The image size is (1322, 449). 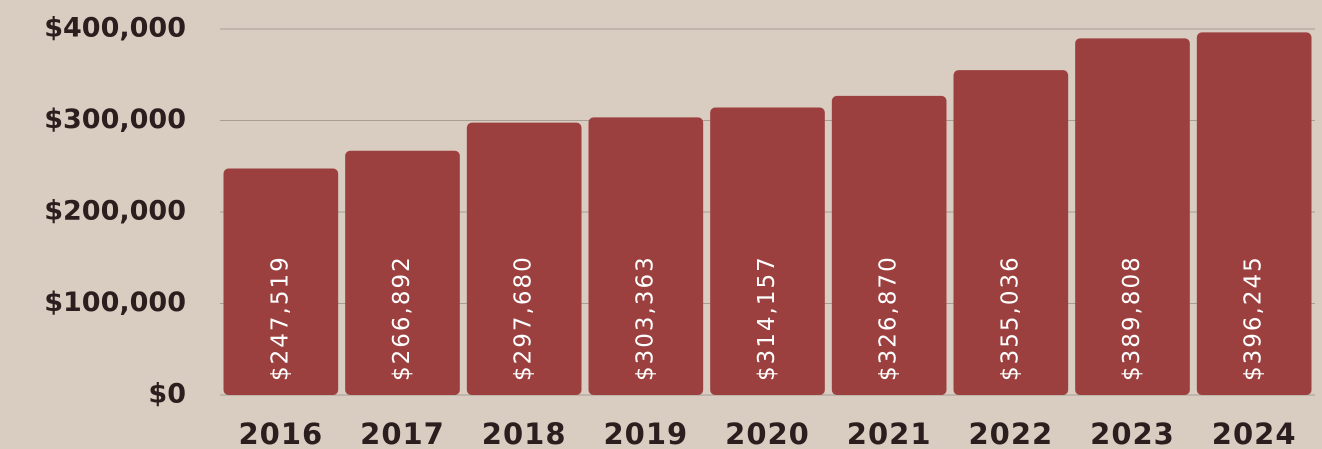 I want to click on value-label: $396,245, so click(x=1254, y=318).